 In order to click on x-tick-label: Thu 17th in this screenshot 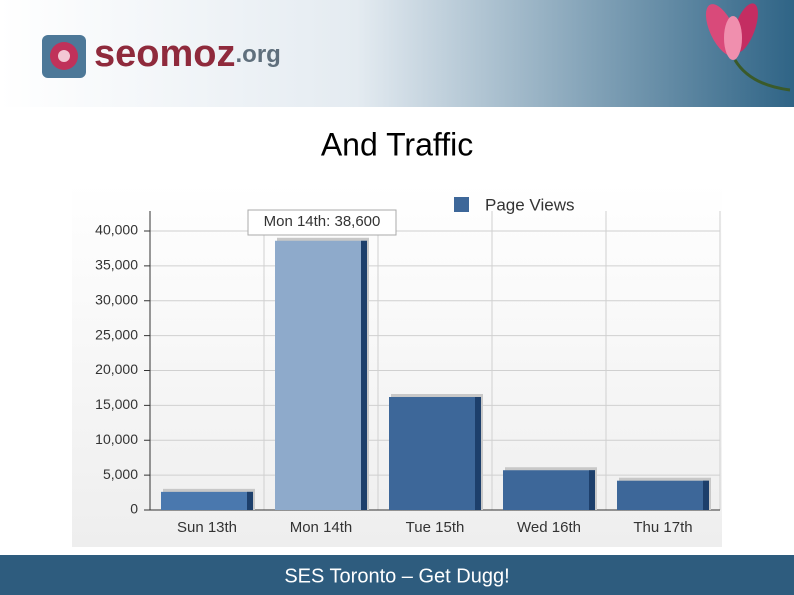, I will do `click(662, 527)`.